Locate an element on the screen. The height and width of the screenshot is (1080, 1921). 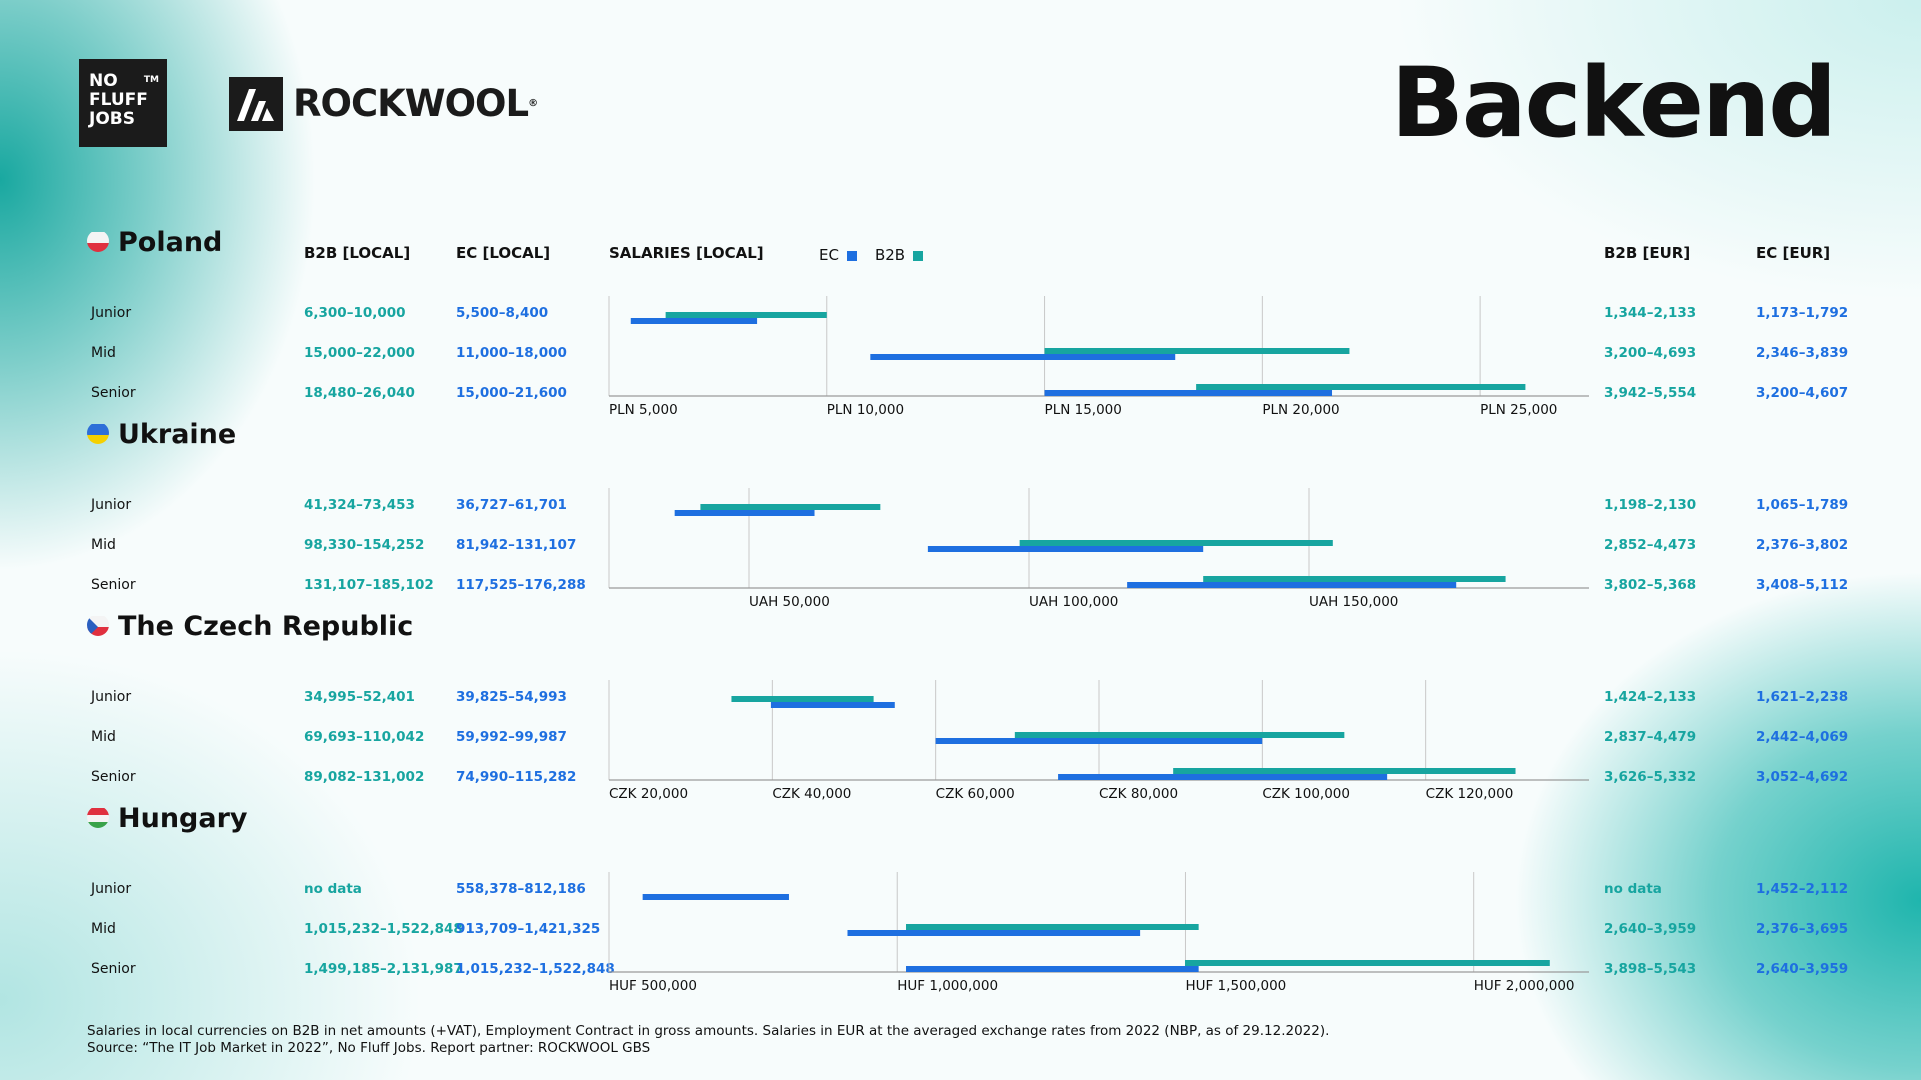
b2b-eur-value: 3,898–5,543 is located at coordinates (1650, 969).